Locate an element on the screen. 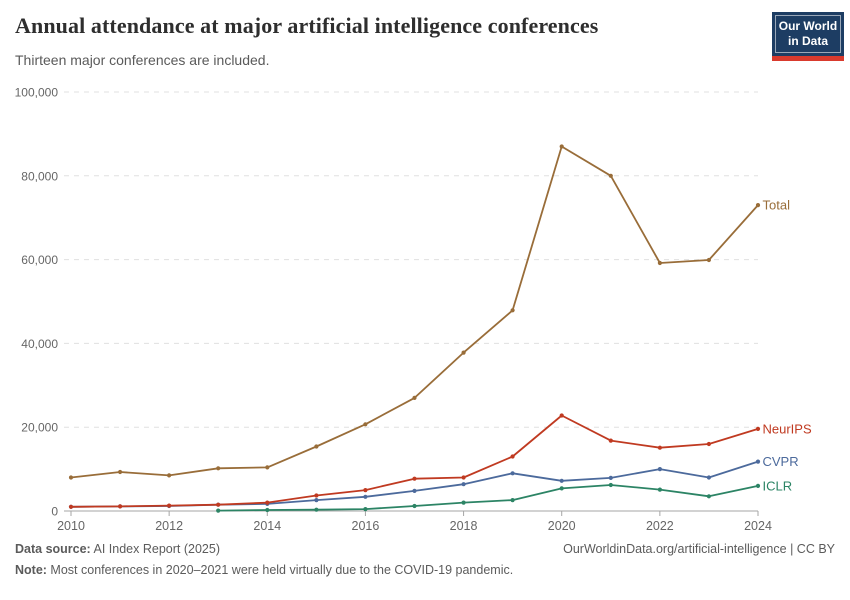 The image size is (850, 600). series-line-cvpr is located at coordinates (414, 484).